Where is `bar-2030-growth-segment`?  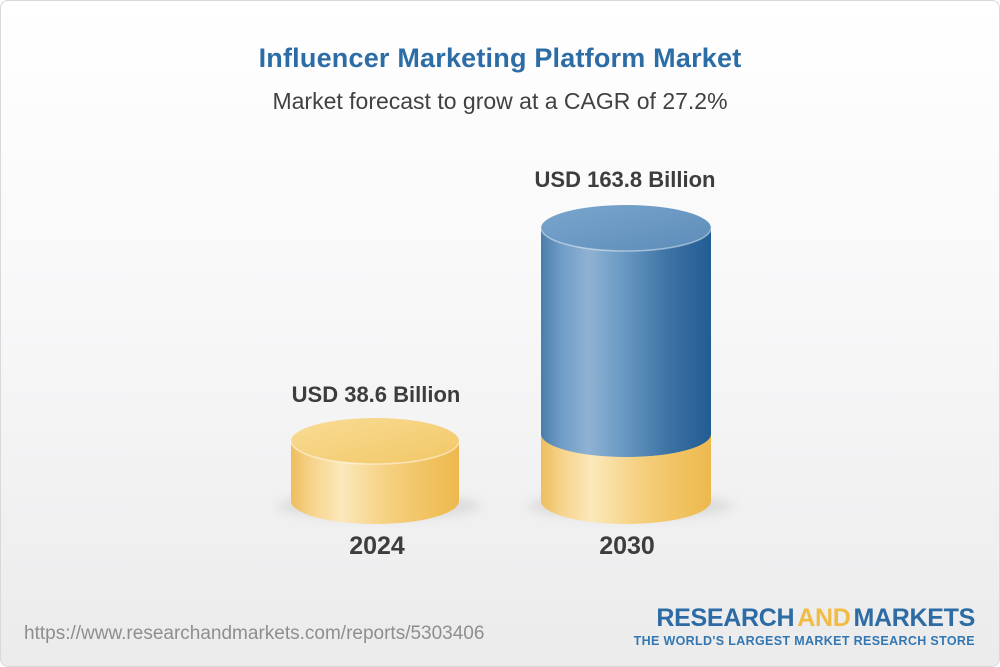 bar-2030-growth-segment is located at coordinates (626, 342).